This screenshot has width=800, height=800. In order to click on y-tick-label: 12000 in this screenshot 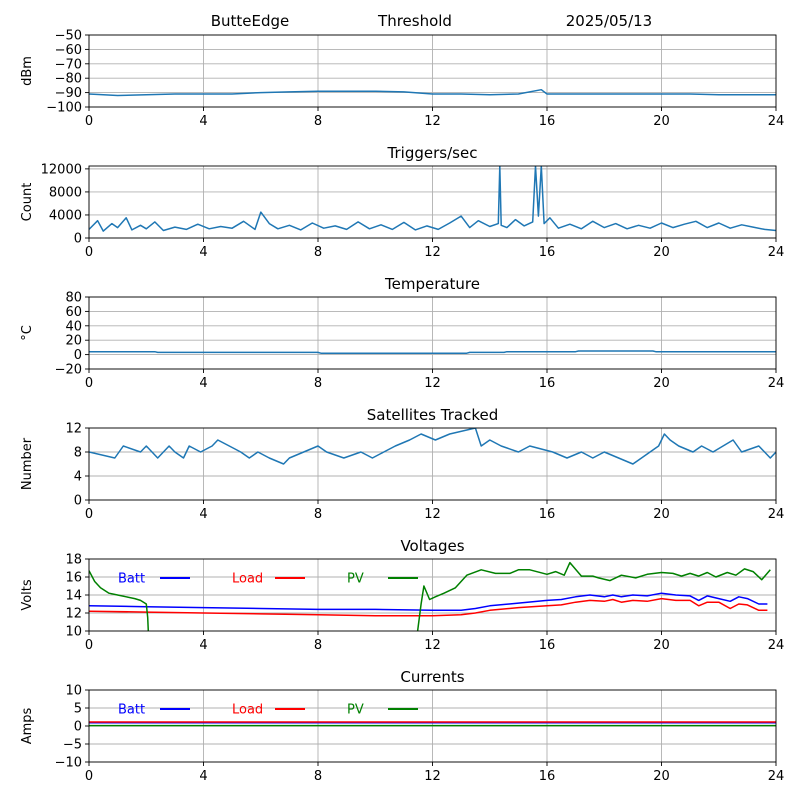, I will do `click(61, 169)`.